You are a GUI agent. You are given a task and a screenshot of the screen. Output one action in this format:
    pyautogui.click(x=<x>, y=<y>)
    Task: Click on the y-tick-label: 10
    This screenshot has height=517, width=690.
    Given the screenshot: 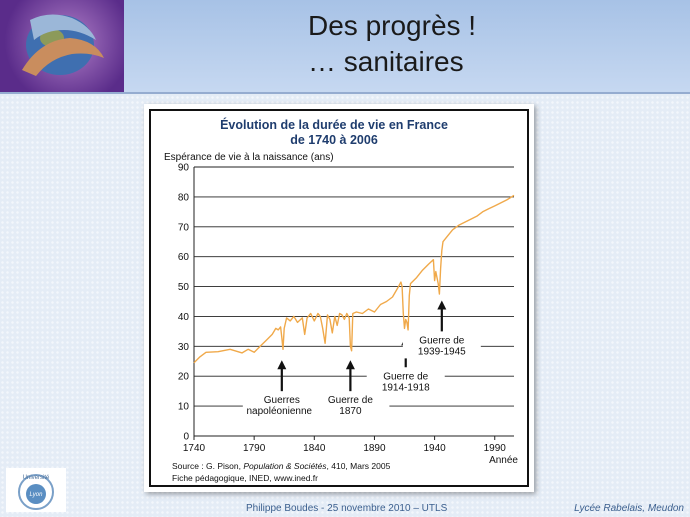 What is the action you would take?
    pyautogui.click(x=184, y=407)
    